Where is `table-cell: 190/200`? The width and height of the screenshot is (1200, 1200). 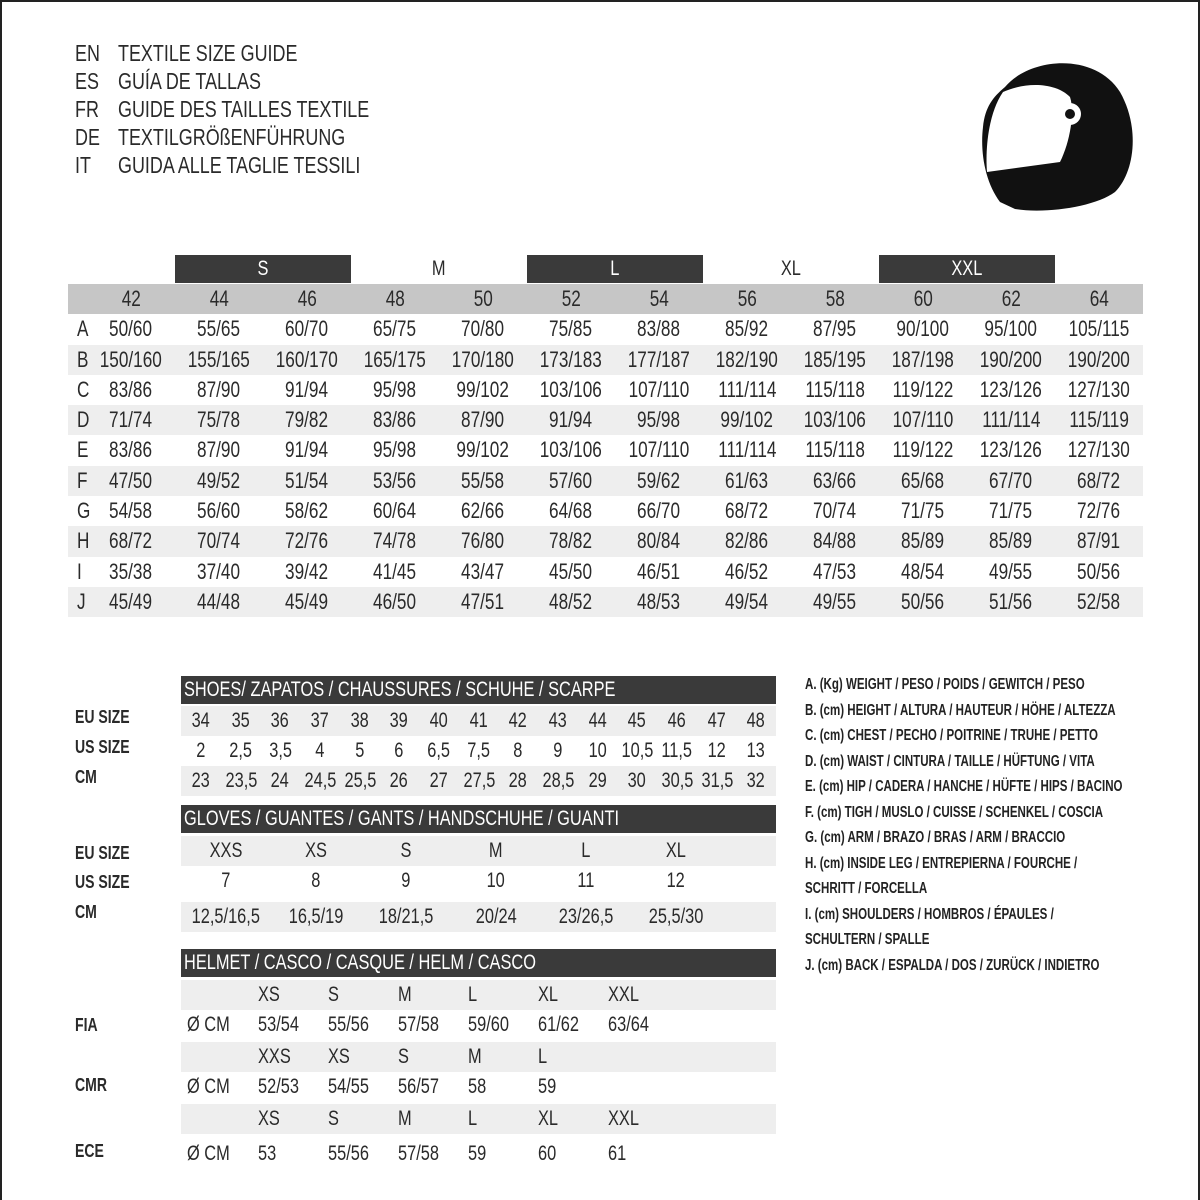 table-cell: 190/200 is located at coordinates (1099, 359).